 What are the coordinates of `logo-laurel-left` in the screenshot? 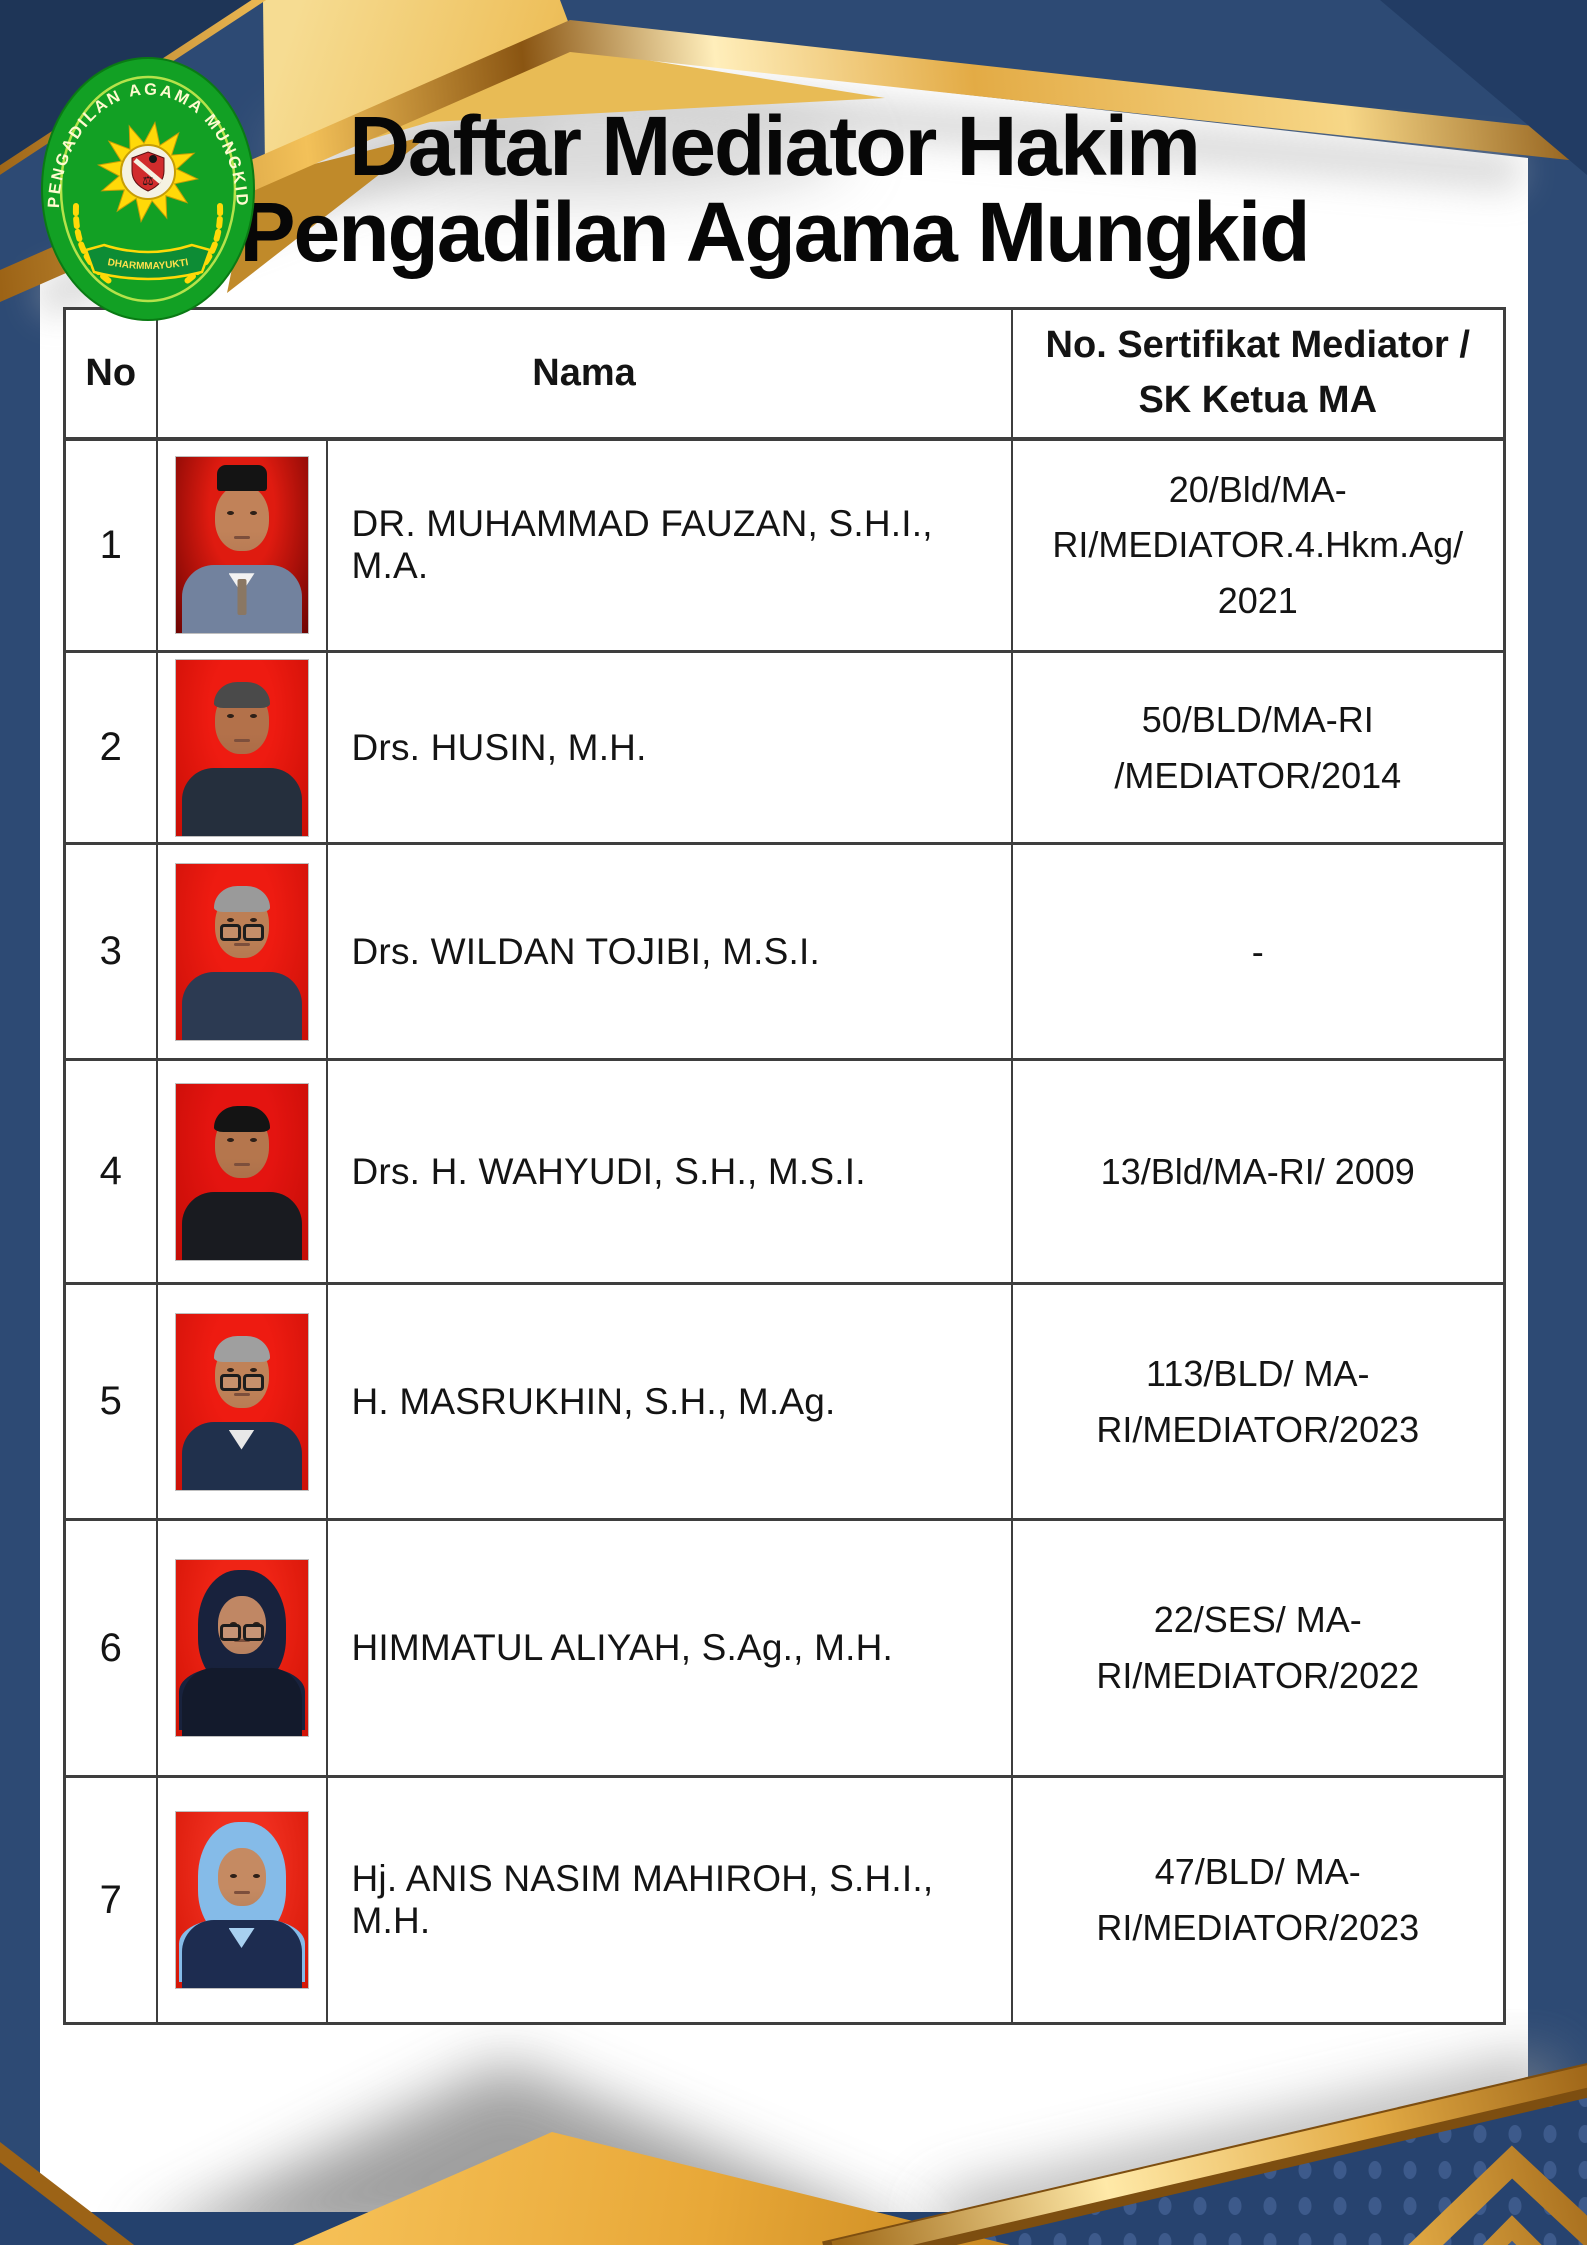 It's located at (93, 244).